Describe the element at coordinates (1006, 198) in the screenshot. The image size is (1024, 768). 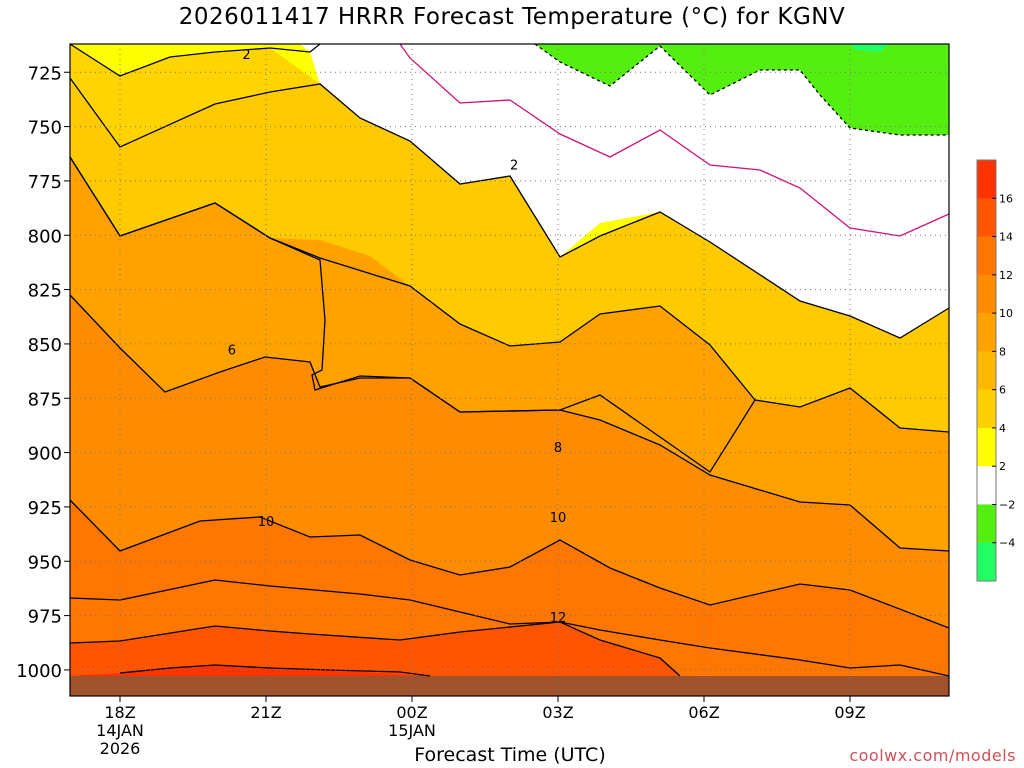
I see `colorbar-tick-label: 16` at that location.